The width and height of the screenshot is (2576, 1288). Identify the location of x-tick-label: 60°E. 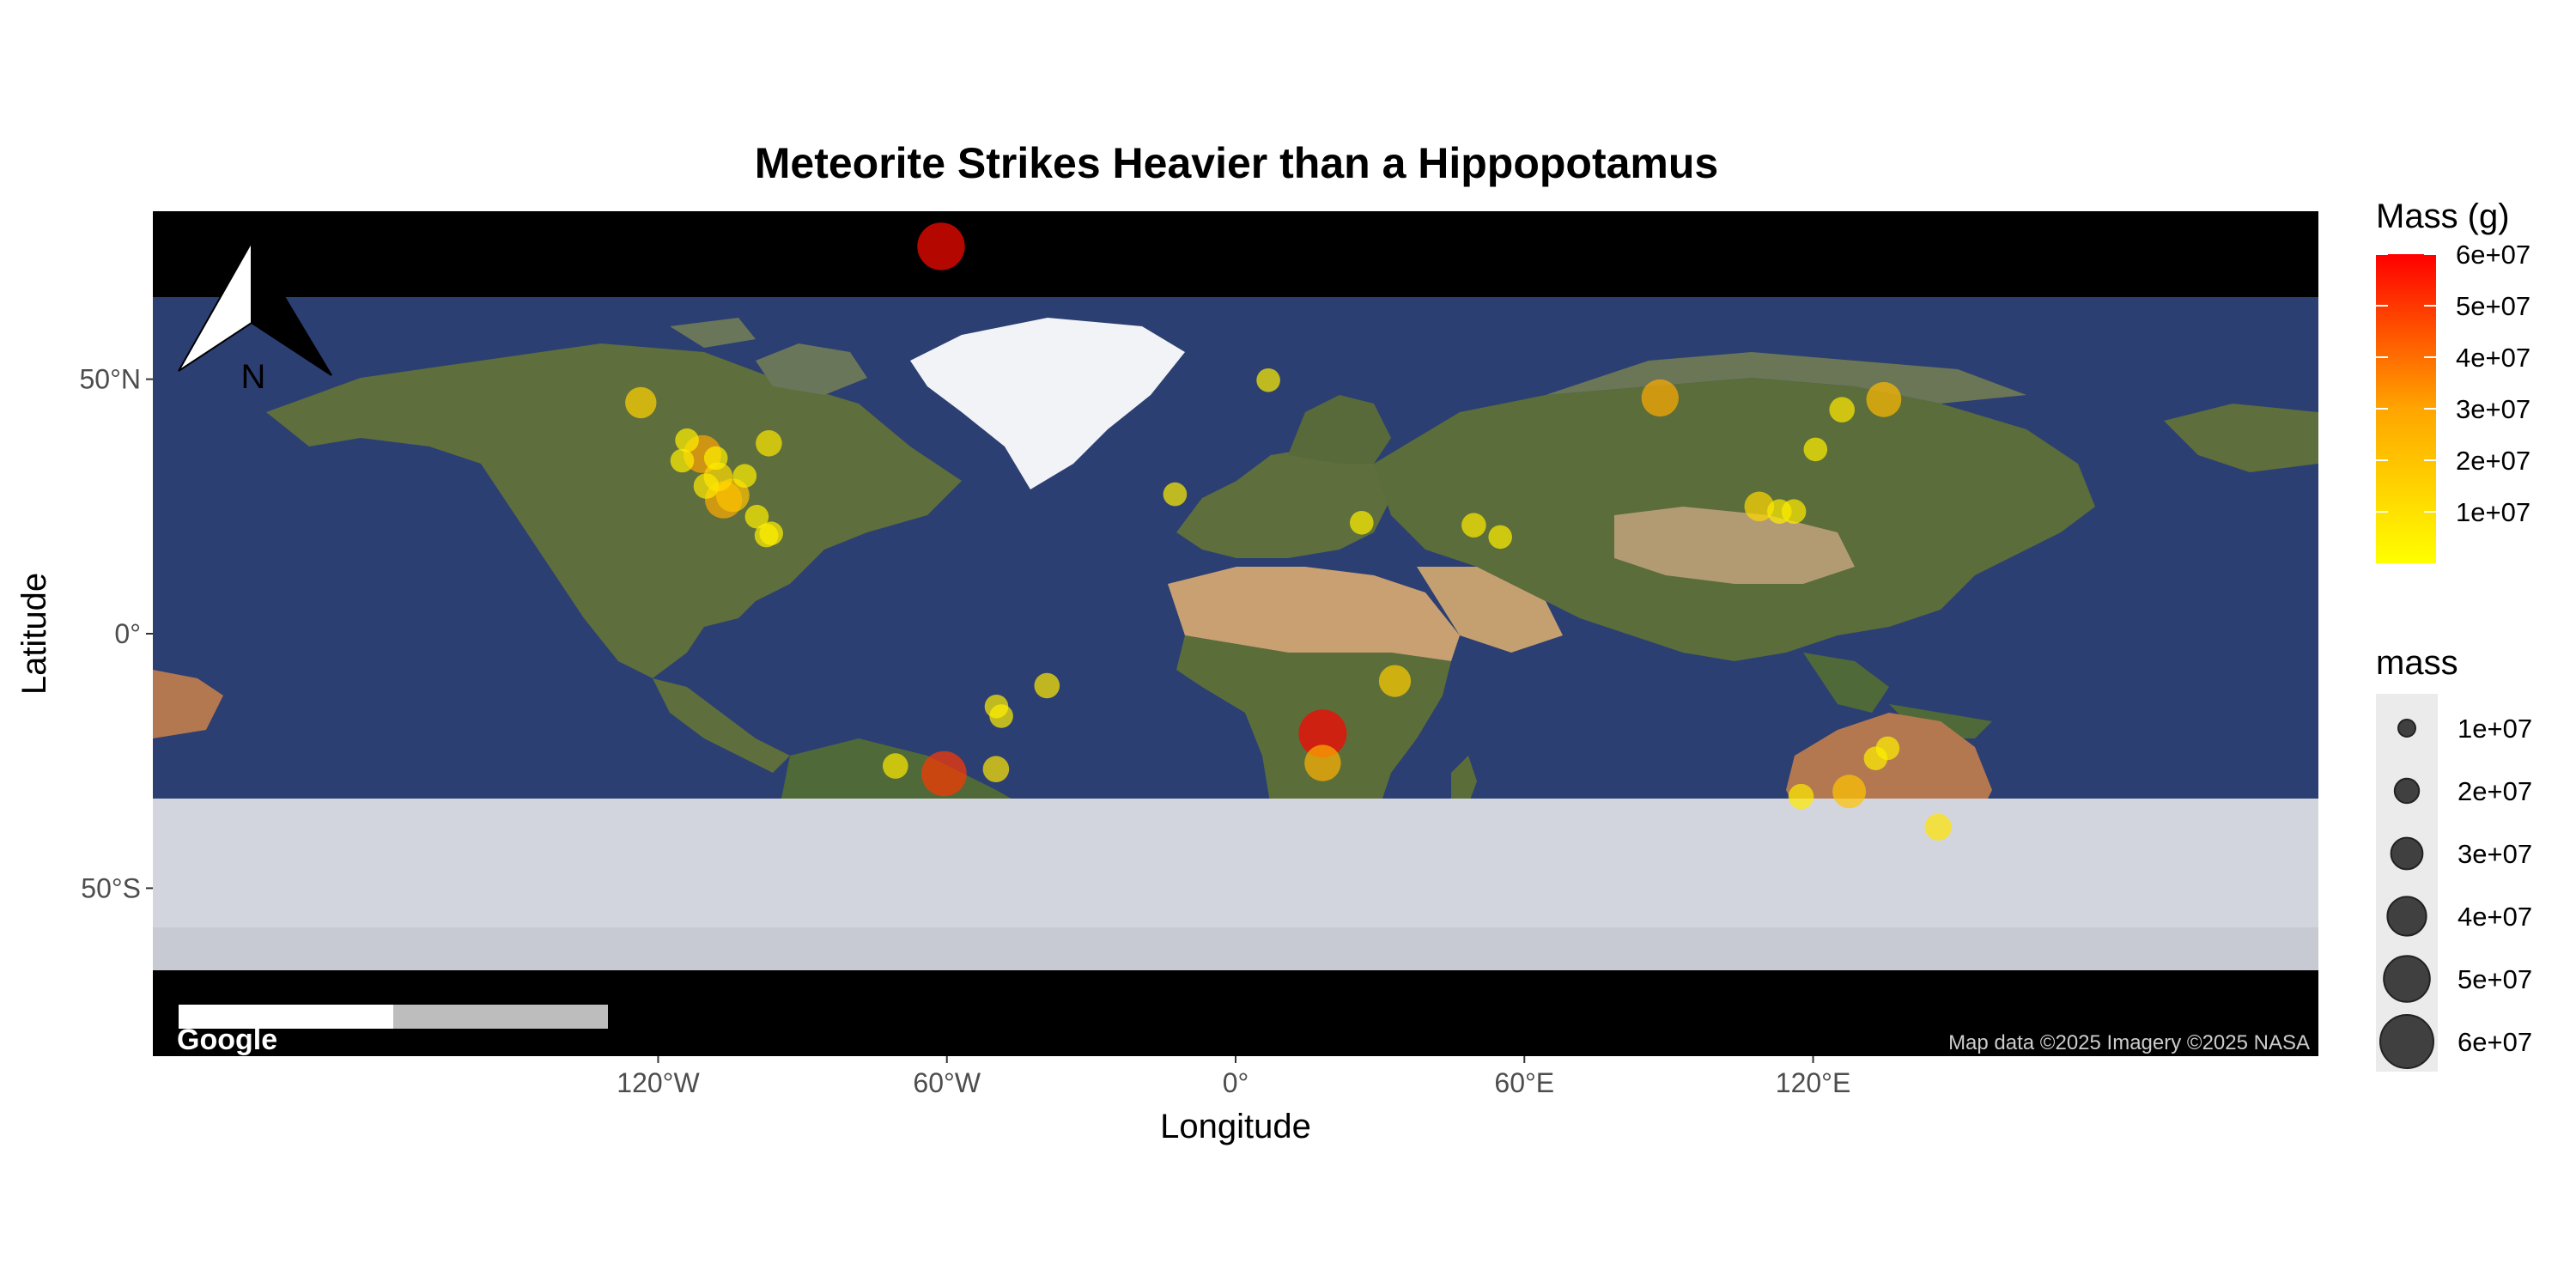
(1524, 1082).